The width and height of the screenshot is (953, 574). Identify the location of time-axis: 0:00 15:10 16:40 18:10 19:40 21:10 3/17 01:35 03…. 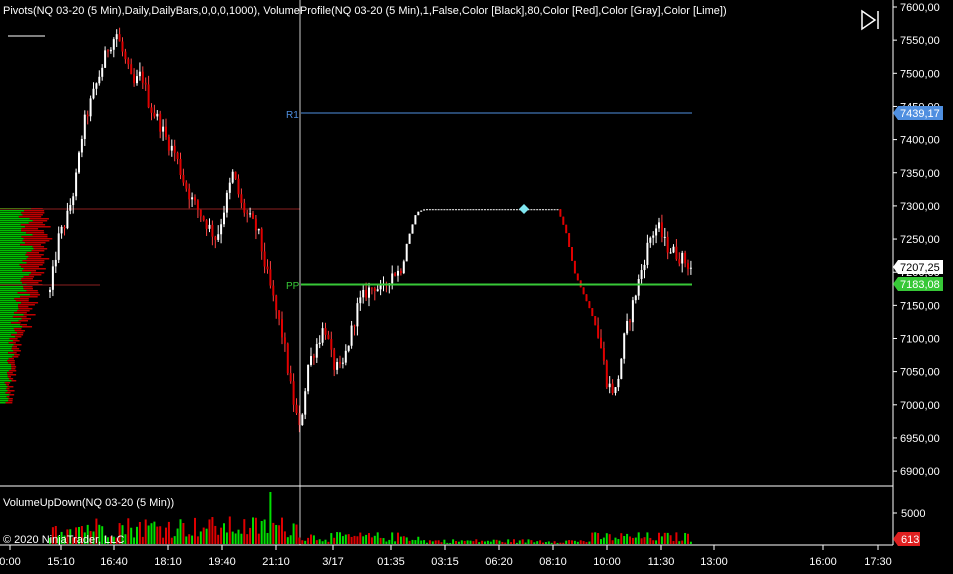
(446, 556).